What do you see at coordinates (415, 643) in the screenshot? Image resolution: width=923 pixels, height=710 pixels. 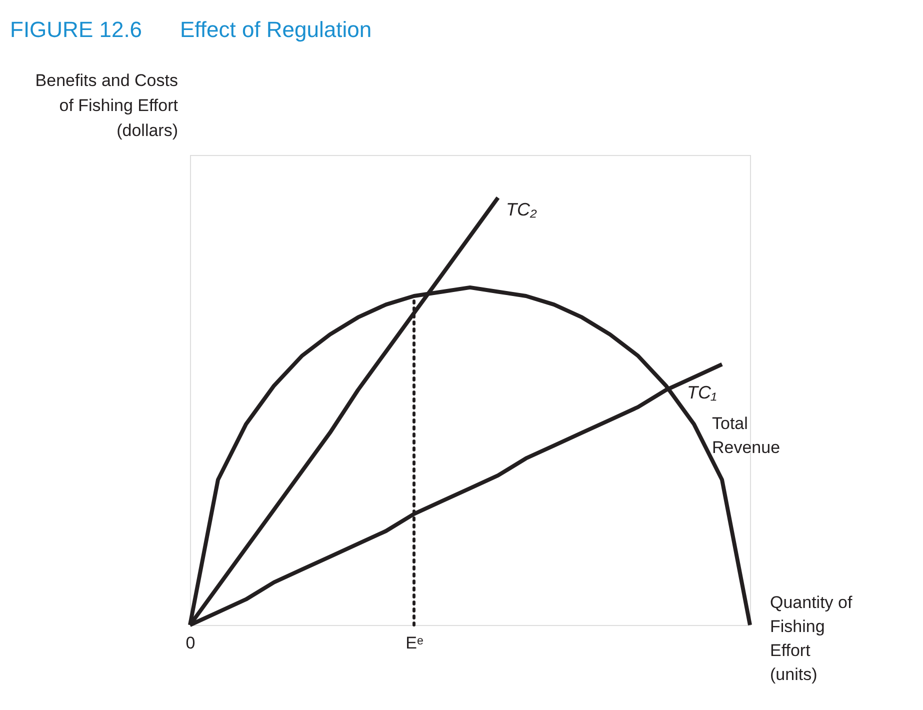 I see `x-tick-label: Eᵉ` at bounding box center [415, 643].